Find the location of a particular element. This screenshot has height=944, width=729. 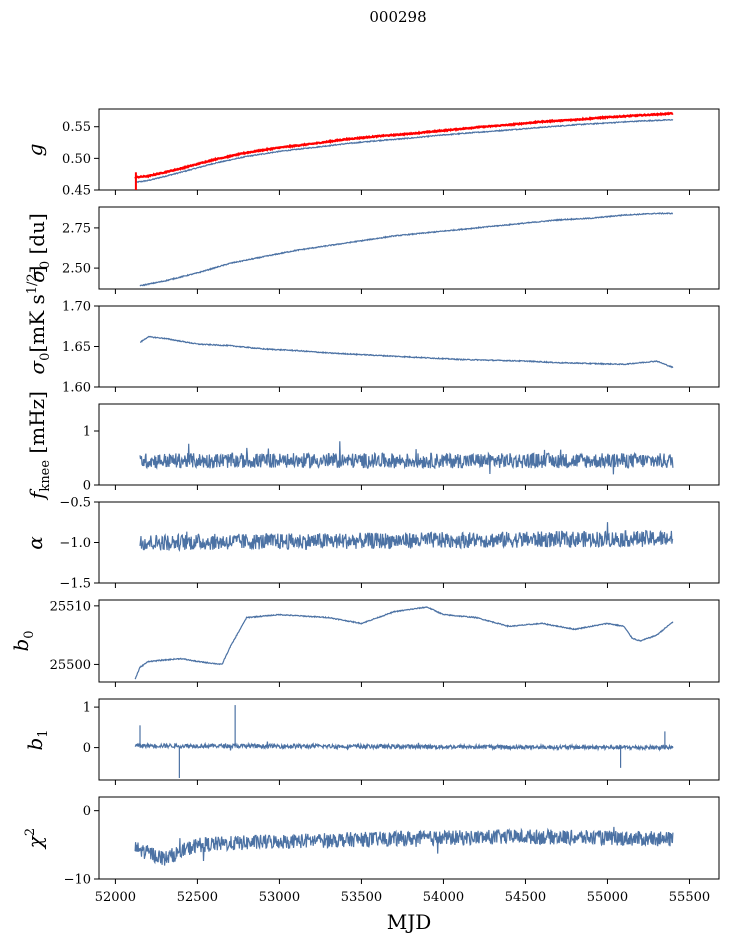

panel-yticks: 0.45 0.50 0.55 is located at coordinates (80, 159).